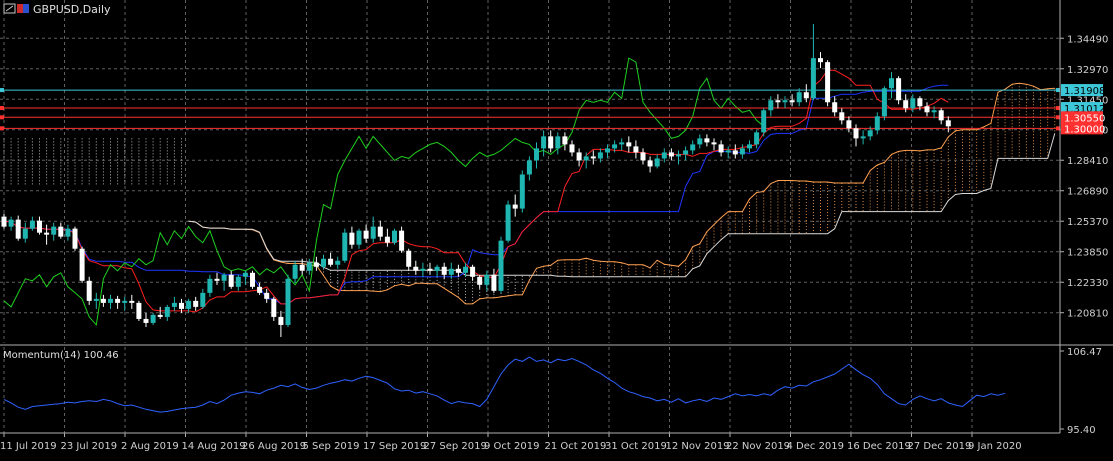  What do you see at coordinates (1087, 222) in the screenshot?
I see `price-tick-label: 1.25370` at bounding box center [1087, 222].